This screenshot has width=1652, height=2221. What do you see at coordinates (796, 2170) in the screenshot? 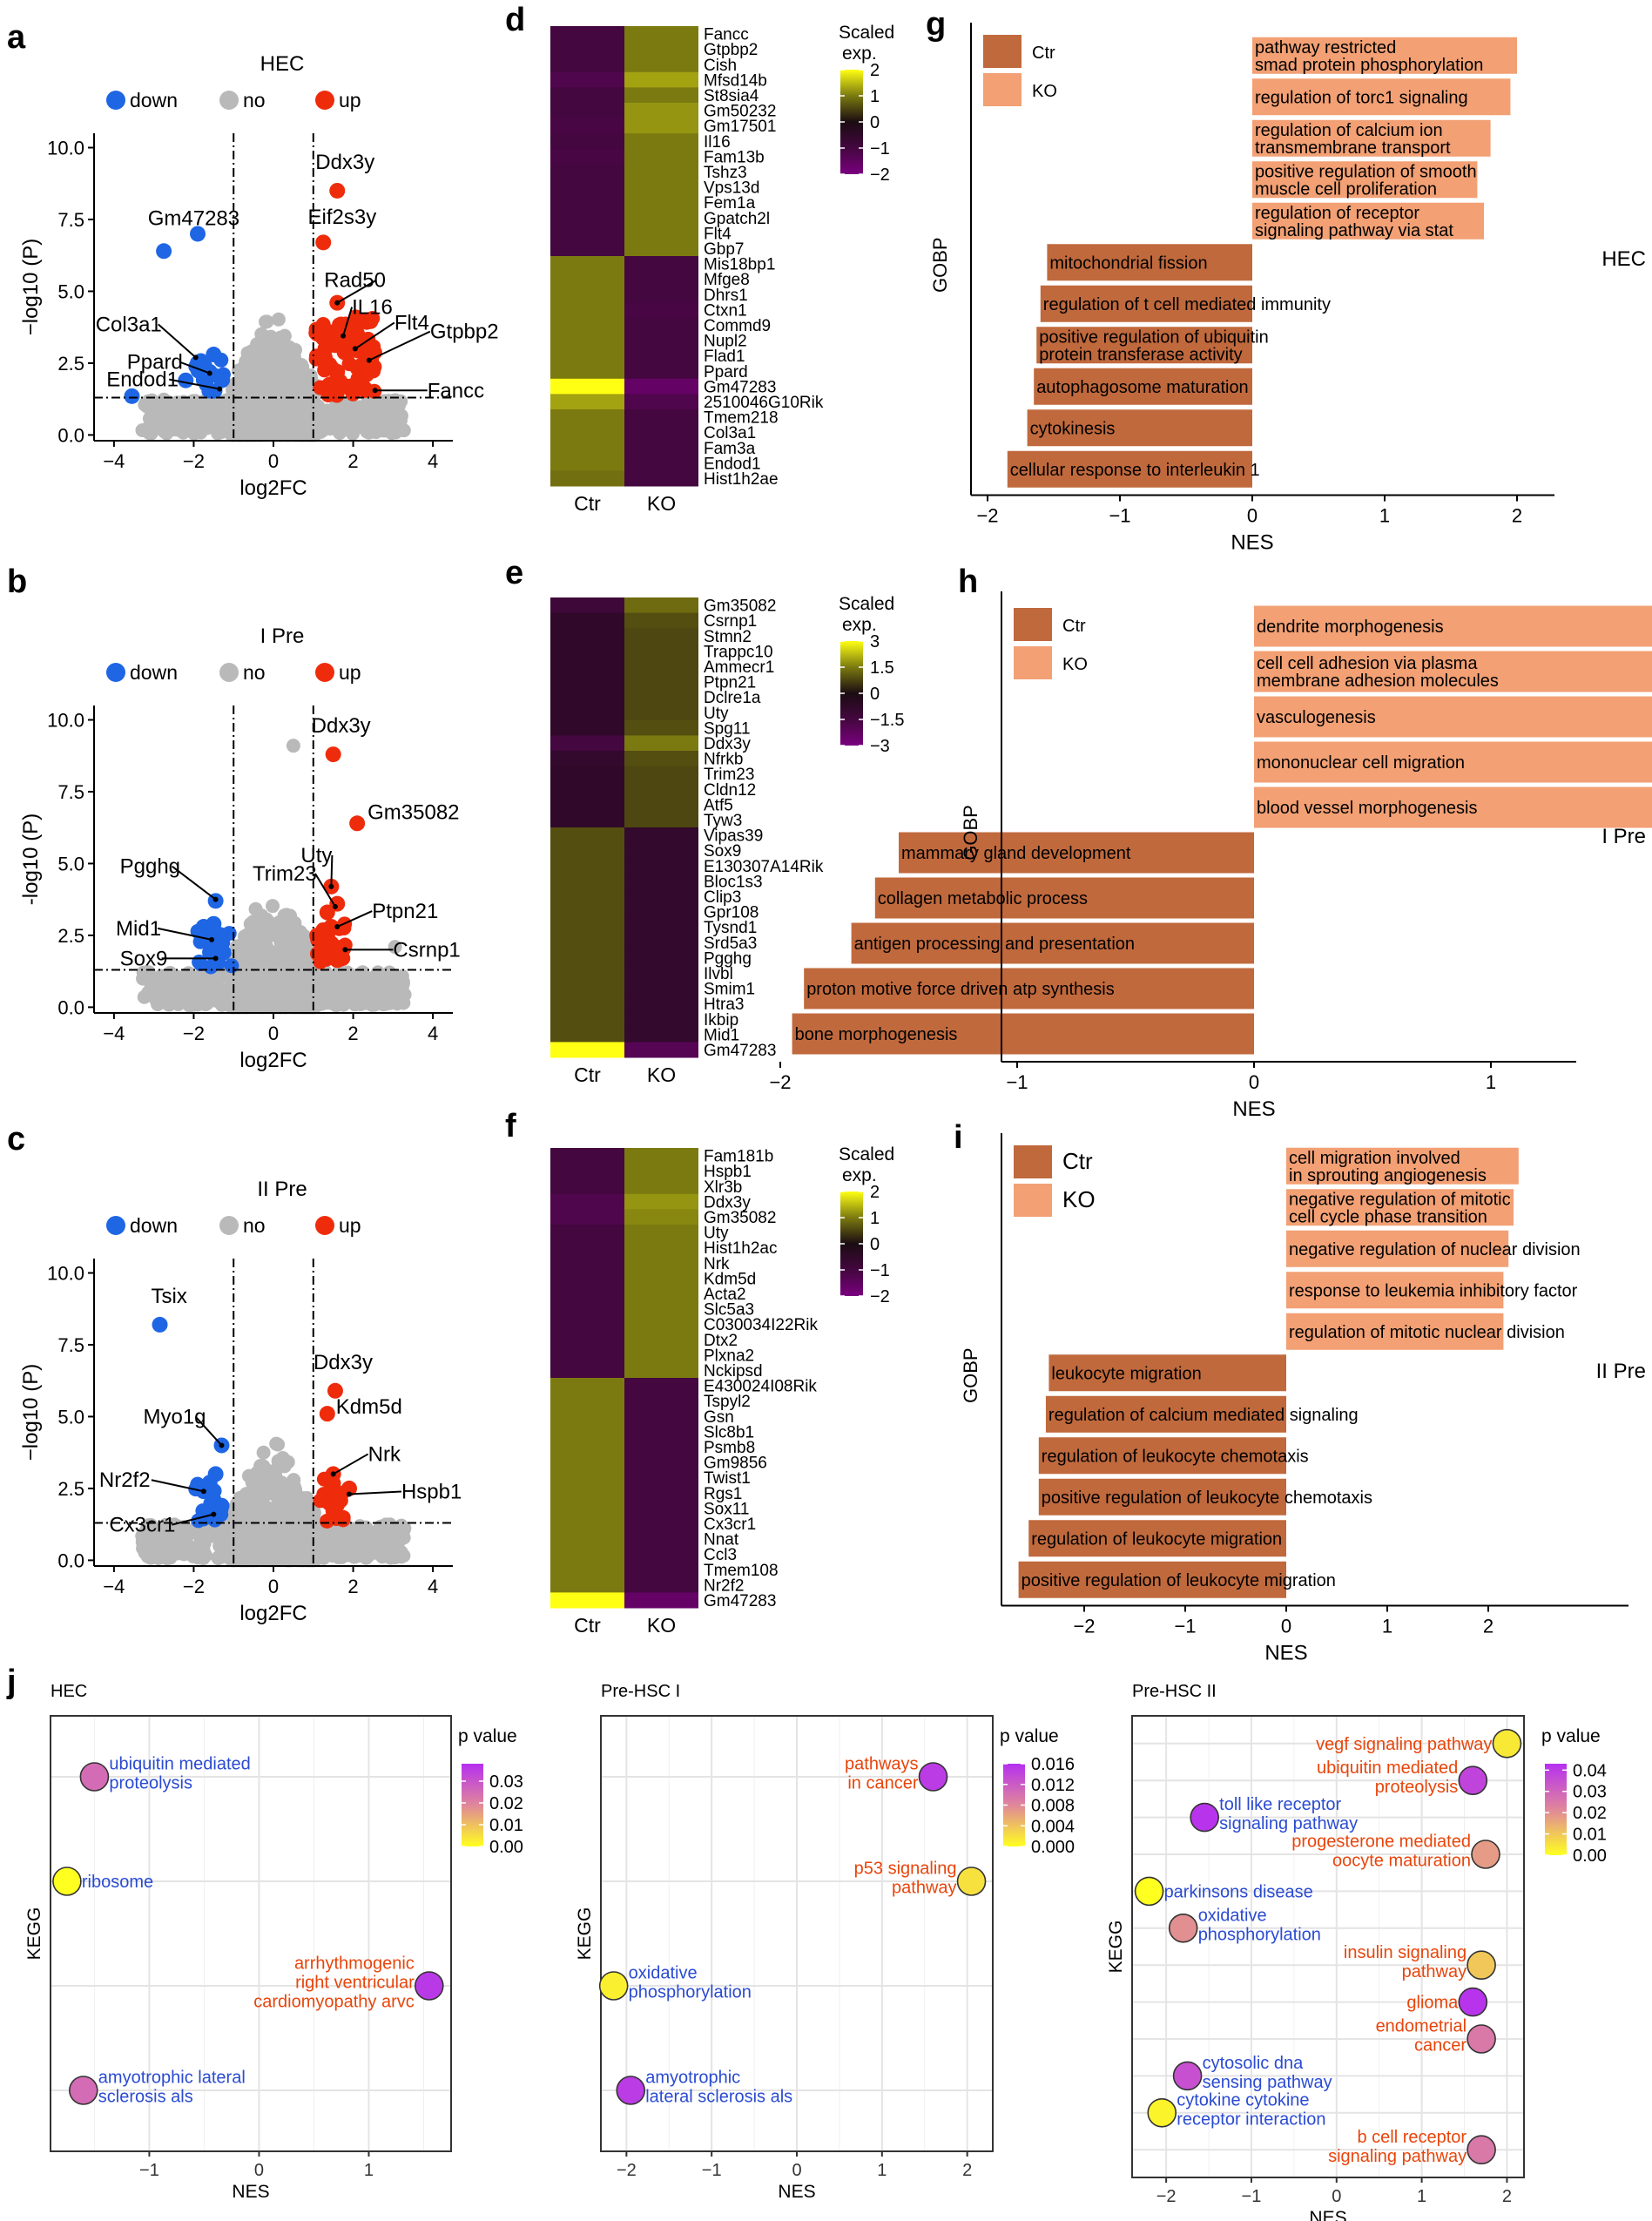
I see `x-tick-label: 0` at bounding box center [796, 2170].